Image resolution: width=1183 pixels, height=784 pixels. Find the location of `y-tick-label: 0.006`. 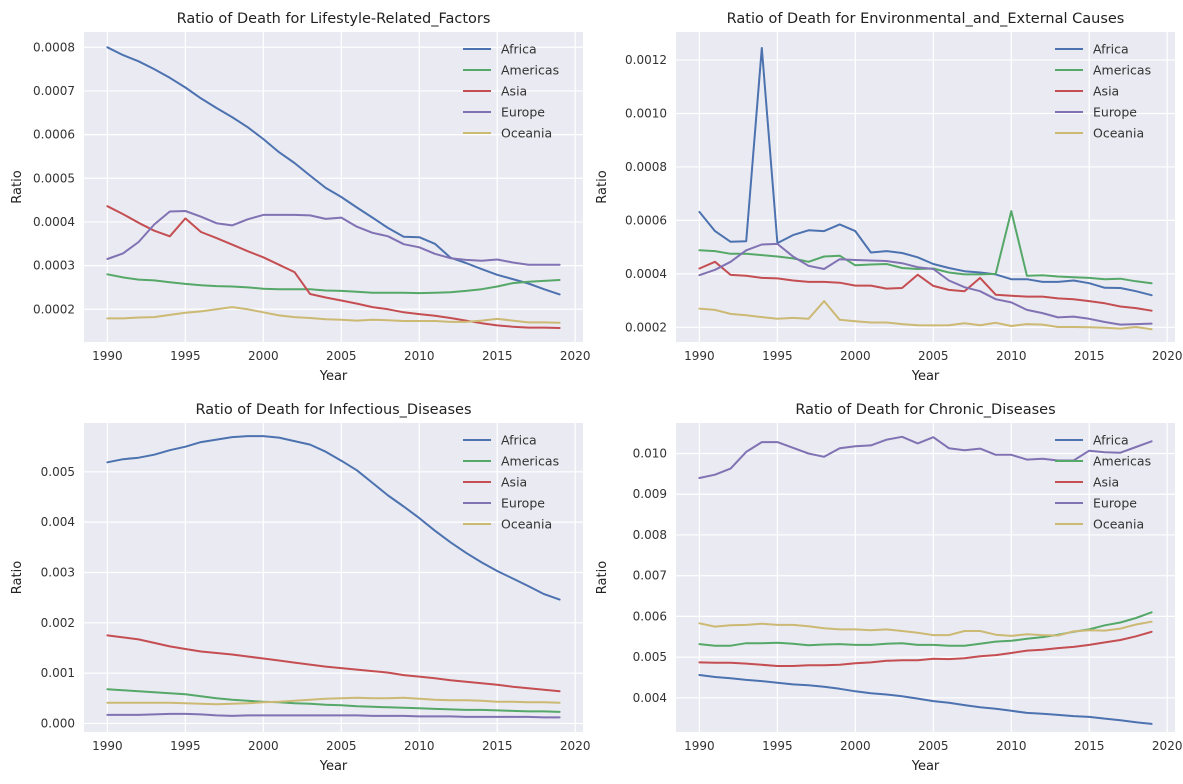

y-tick-label: 0.006 is located at coordinates (650, 616).